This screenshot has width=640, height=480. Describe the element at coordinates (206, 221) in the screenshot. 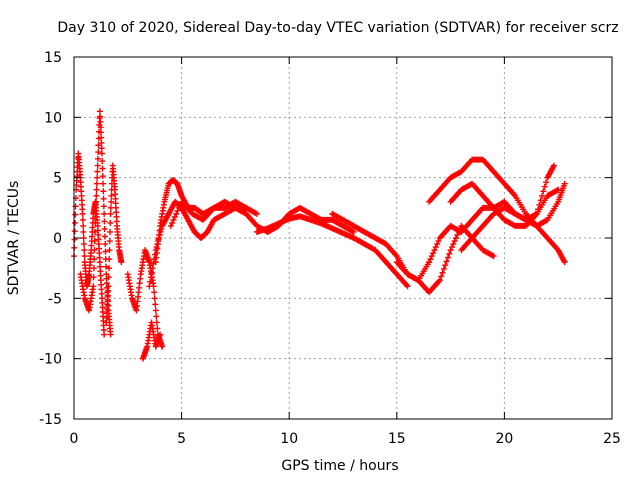

I see `series-track-f` at that location.